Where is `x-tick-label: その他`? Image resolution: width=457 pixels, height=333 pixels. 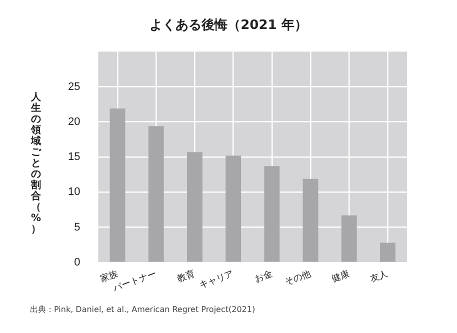
x-tick-label: その他 is located at coordinates (297, 277).